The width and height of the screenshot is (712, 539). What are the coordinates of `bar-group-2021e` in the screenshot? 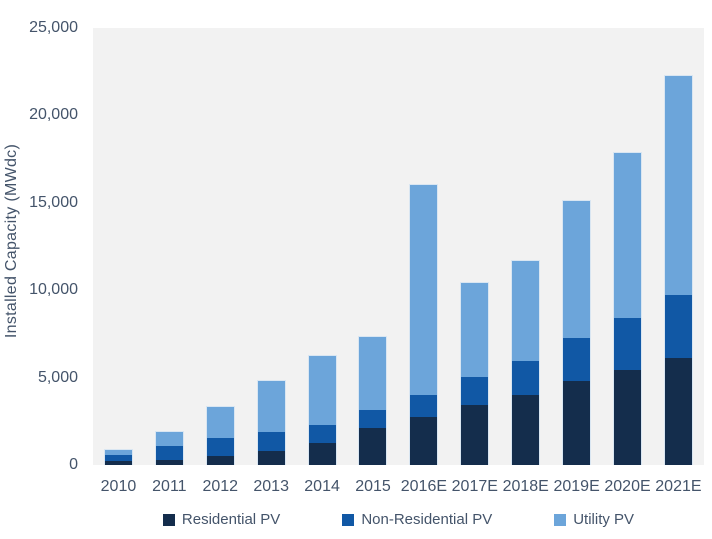 It's located at (678, 246).